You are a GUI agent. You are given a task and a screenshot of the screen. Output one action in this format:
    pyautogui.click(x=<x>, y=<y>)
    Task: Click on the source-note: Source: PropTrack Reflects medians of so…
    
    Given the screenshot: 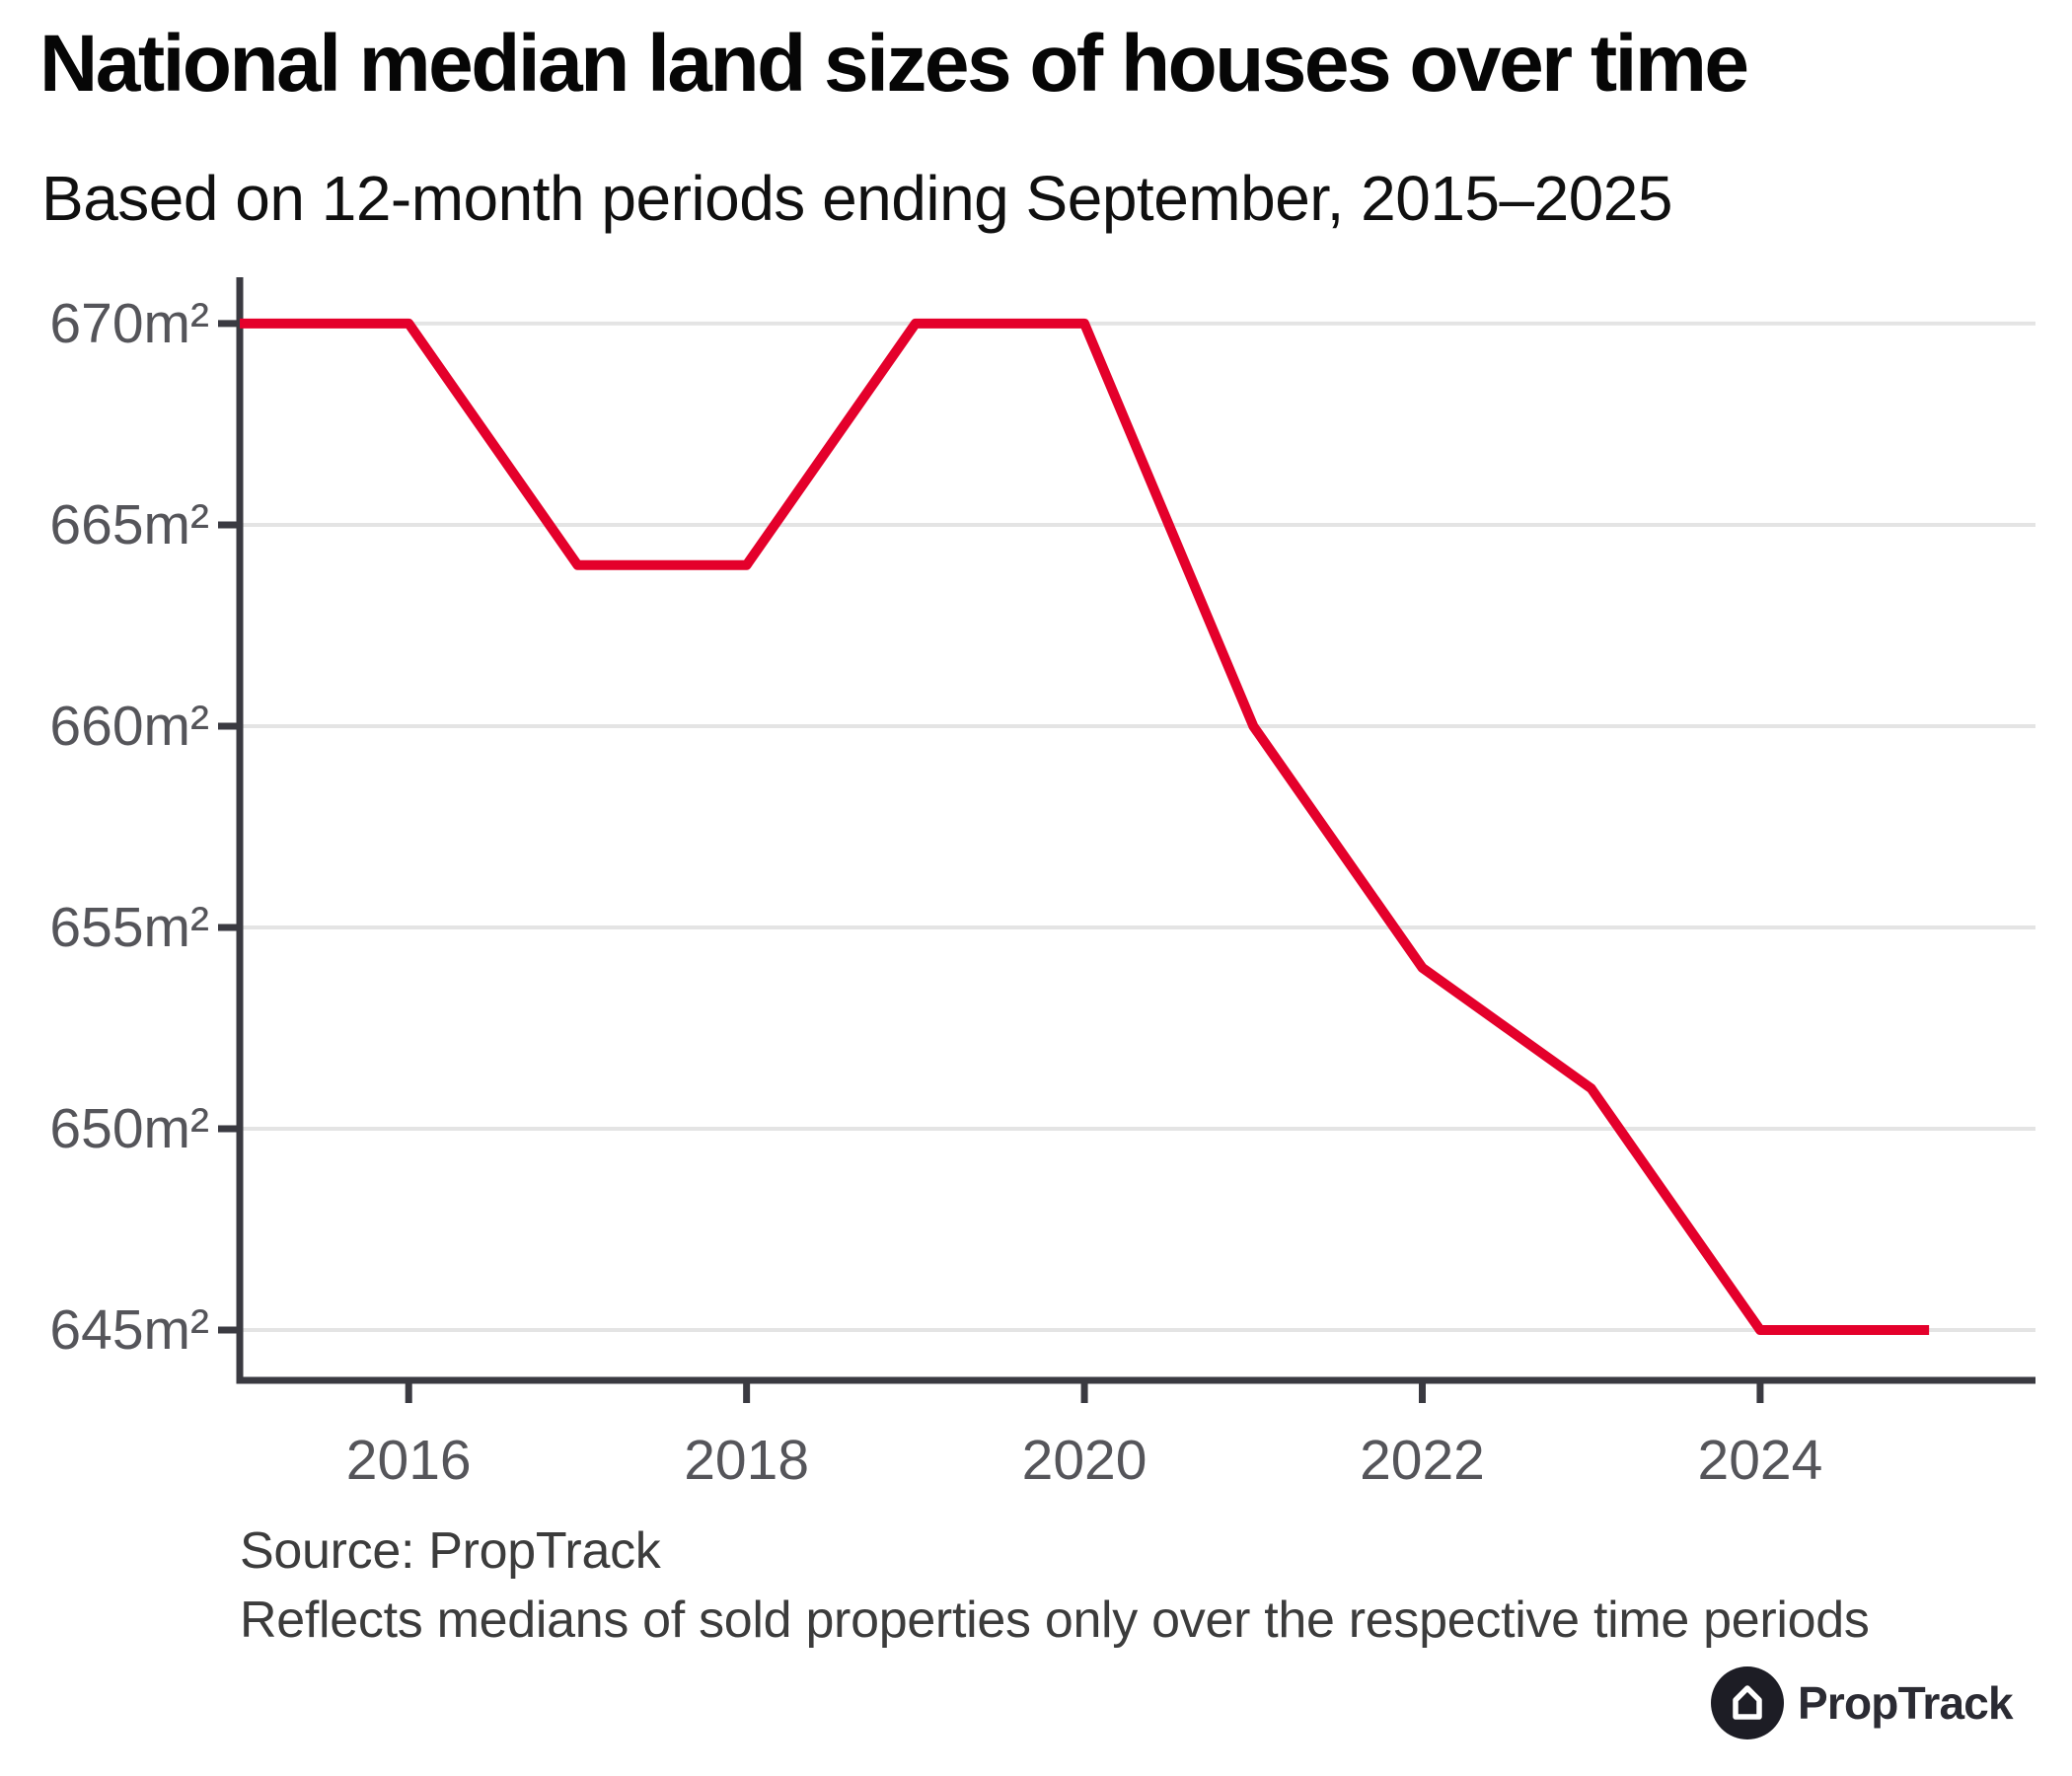 What is the action you would take?
    pyautogui.click(x=1055, y=1586)
    